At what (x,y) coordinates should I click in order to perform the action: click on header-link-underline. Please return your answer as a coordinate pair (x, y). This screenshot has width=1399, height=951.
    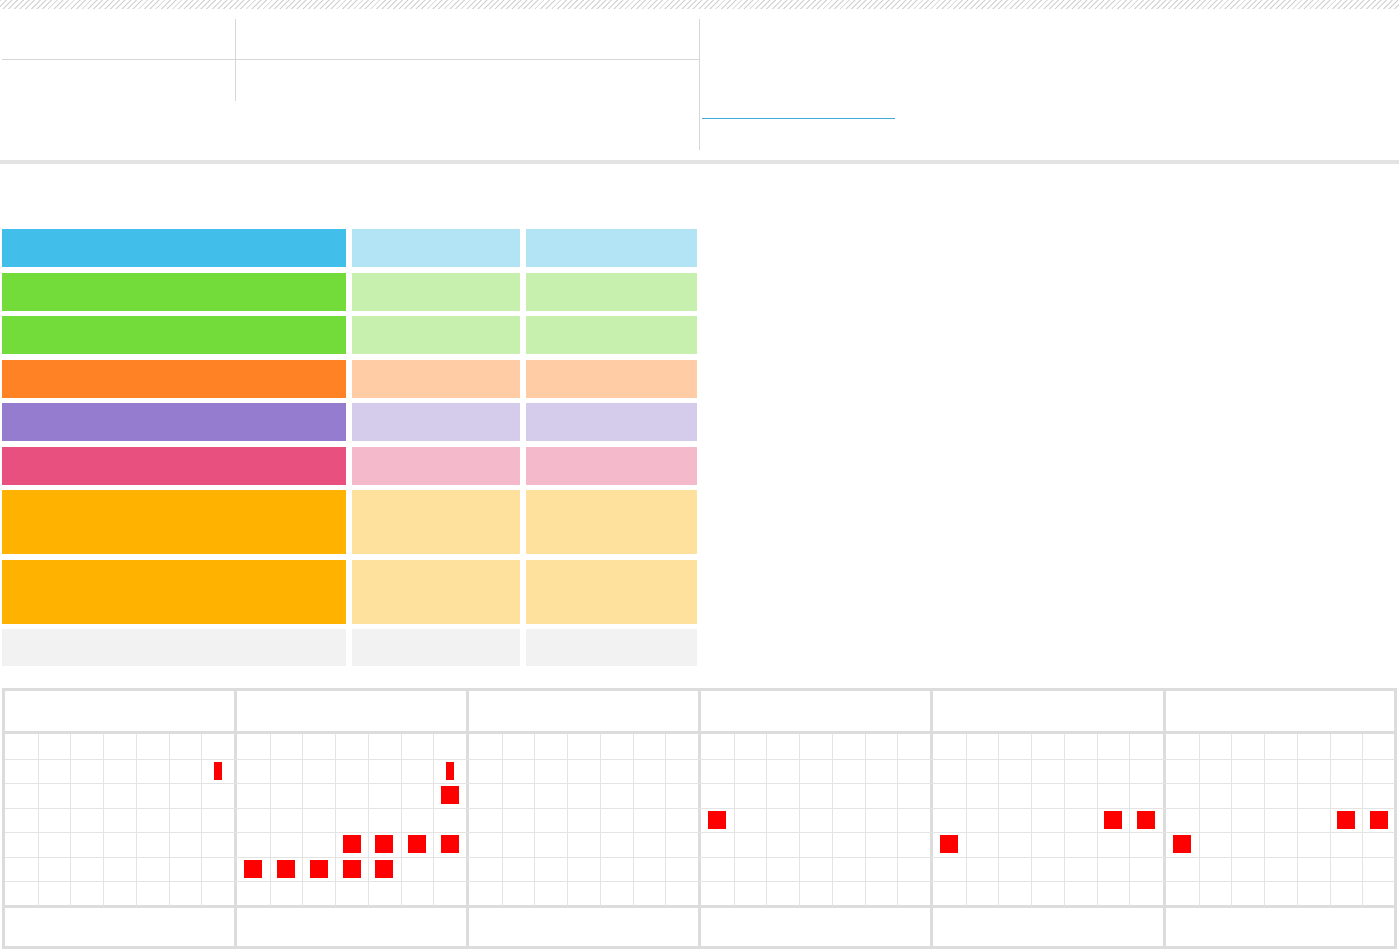
    Looking at the image, I should click on (798, 118).